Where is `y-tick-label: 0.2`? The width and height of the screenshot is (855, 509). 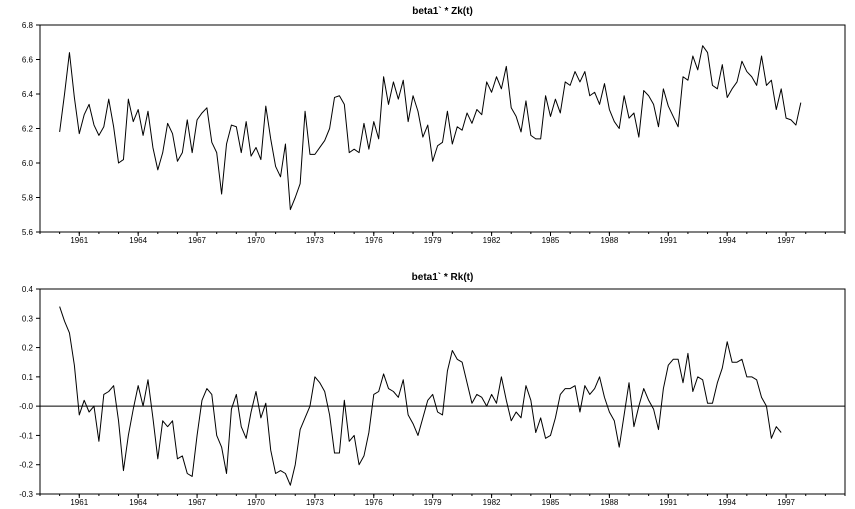 y-tick-label: 0.2 is located at coordinates (28, 348).